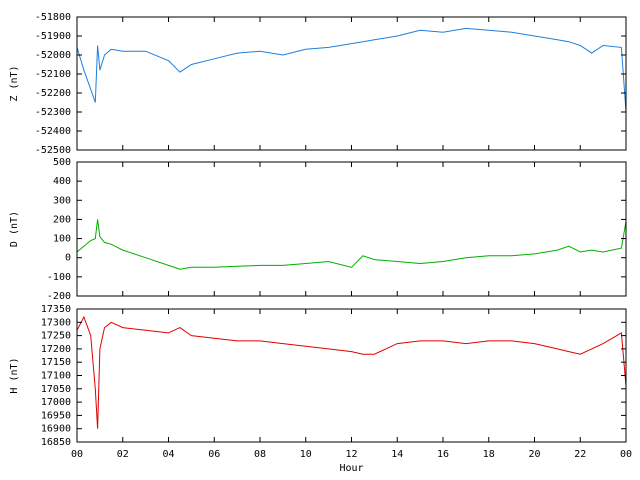 The width and height of the screenshot is (640, 480). Describe the element at coordinates (56, 442) in the screenshot. I see `y-tick-label: 16850` at that location.